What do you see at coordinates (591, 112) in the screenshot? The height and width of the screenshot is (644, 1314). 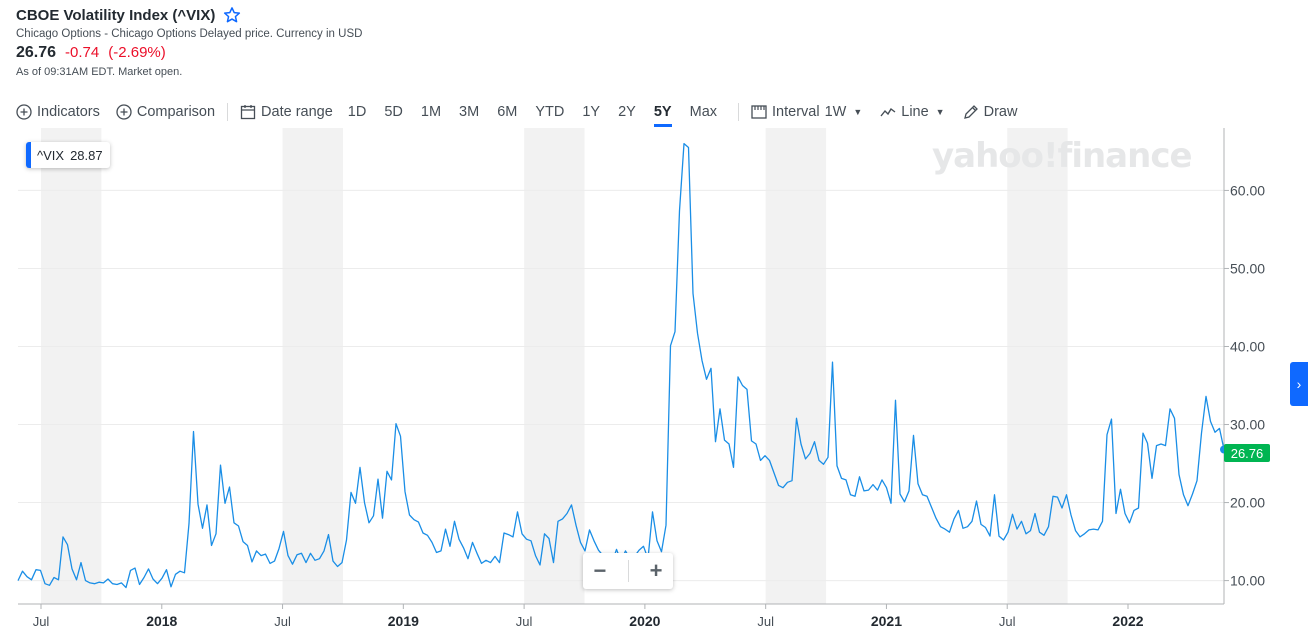 I see `range-1y: 1Y` at bounding box center [591, 112].